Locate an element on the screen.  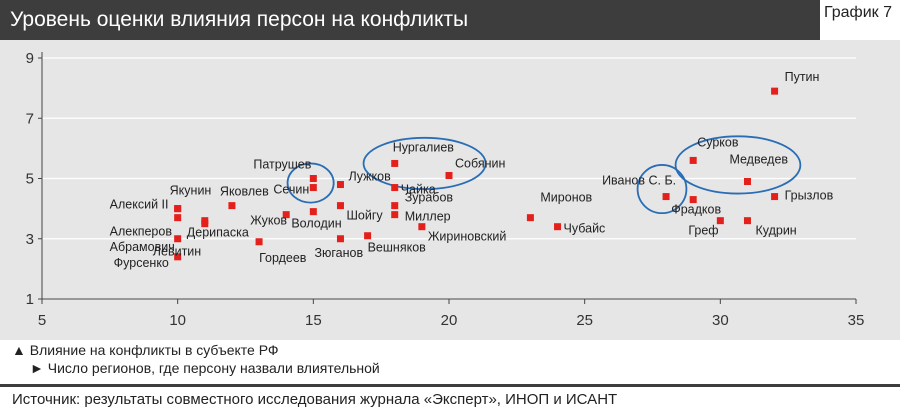
point-label: Путин is located at coordinates (802, 77).